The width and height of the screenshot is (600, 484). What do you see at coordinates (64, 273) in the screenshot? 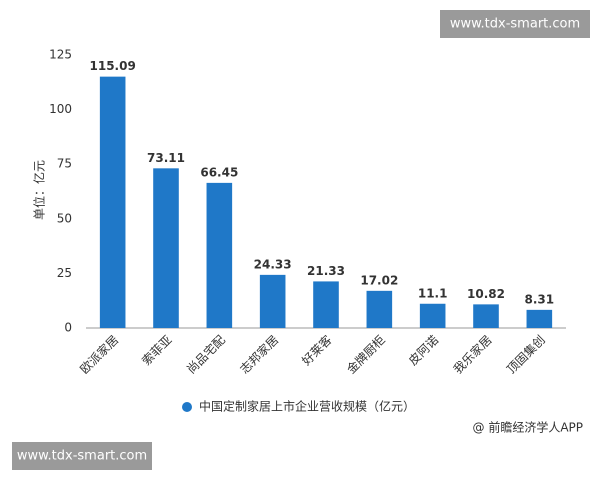
I see `y-tick-label: 25` at bounding box center [64, 273].